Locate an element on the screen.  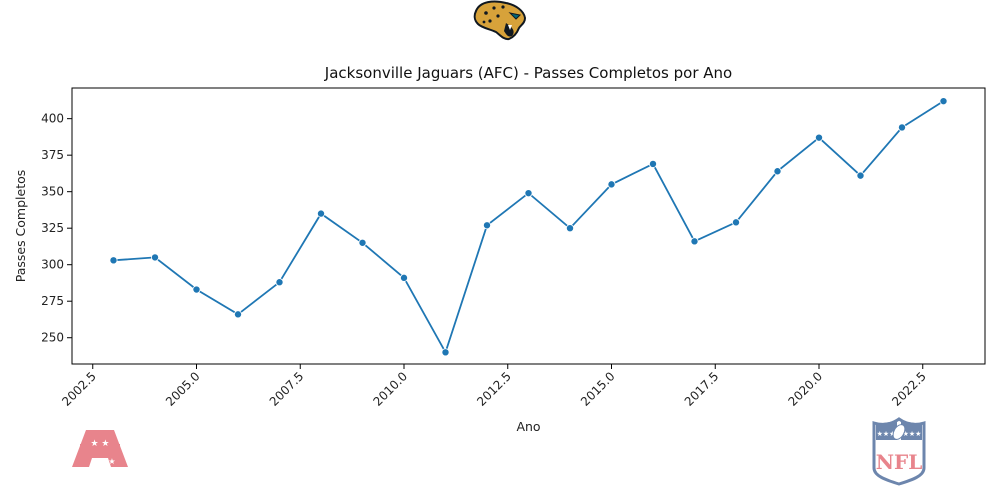
y-tick-label: 350 is located at coordinates (52, 192).